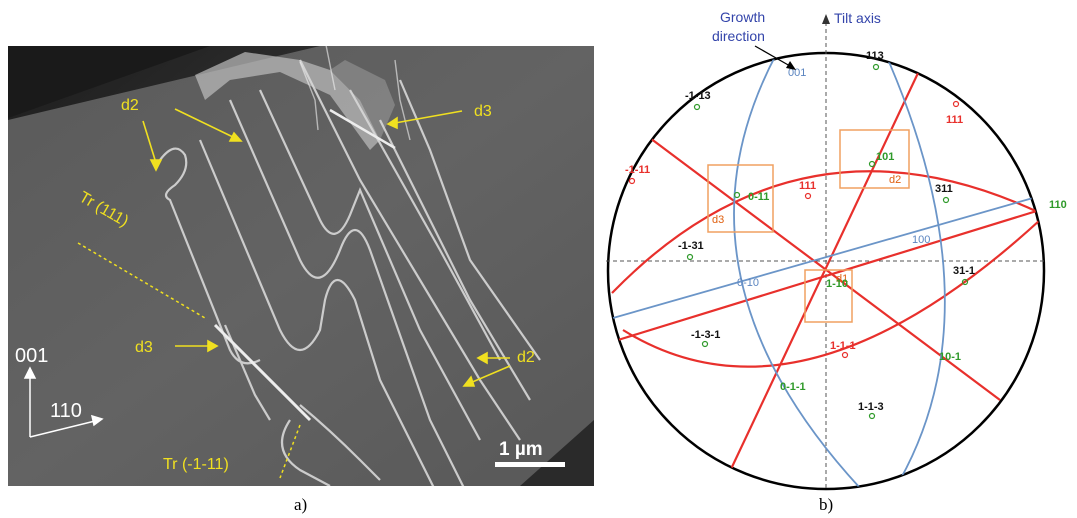  What do you see at coordinates (196, 464) in the screenshot?
I see `label-tr-m111: Tr (-1-11)` at bounding box center [196, 464].